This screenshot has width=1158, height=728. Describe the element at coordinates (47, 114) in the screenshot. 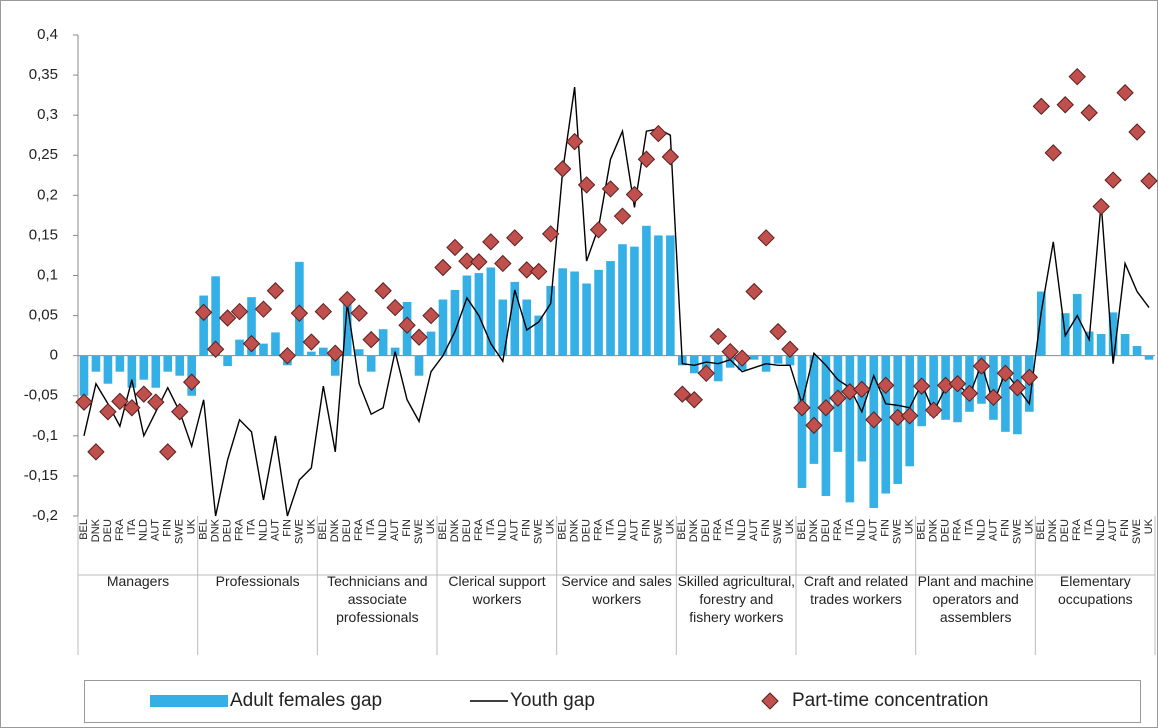

I see `y-tick-label: 0,3` at that location.